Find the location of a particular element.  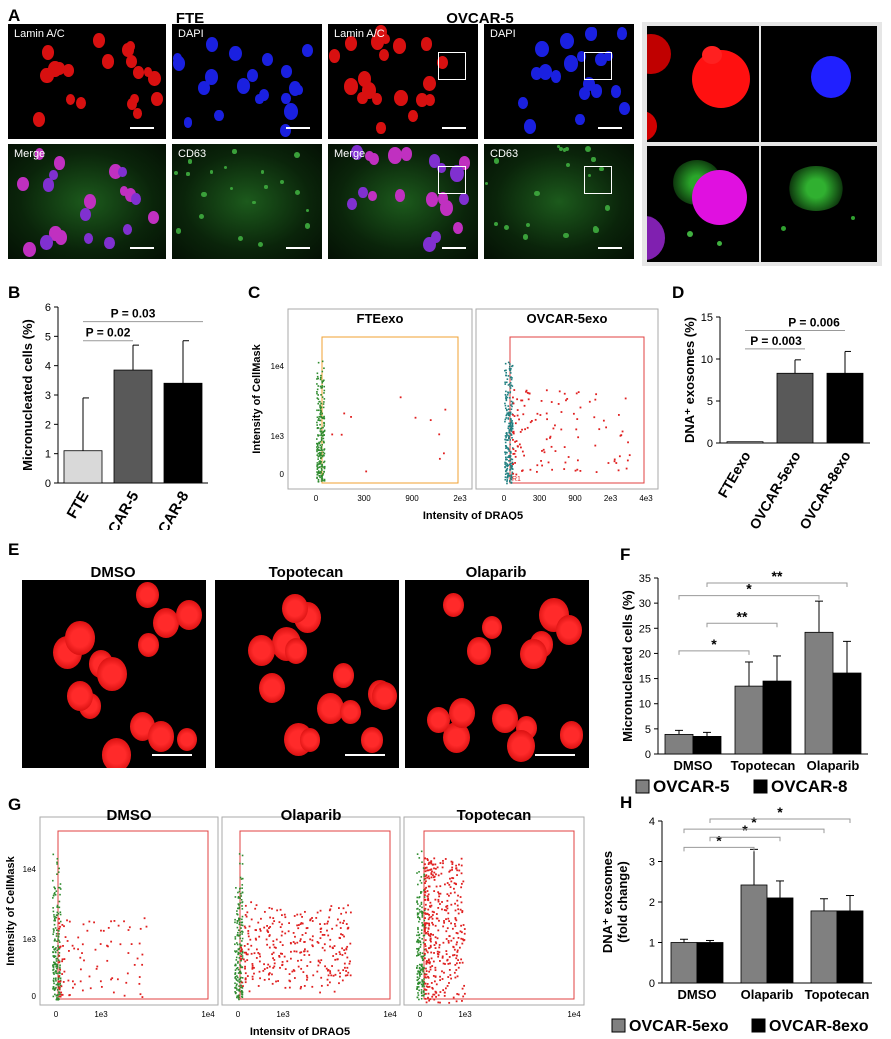

y-tick-label: 0 is located at coordinates (48, 484).